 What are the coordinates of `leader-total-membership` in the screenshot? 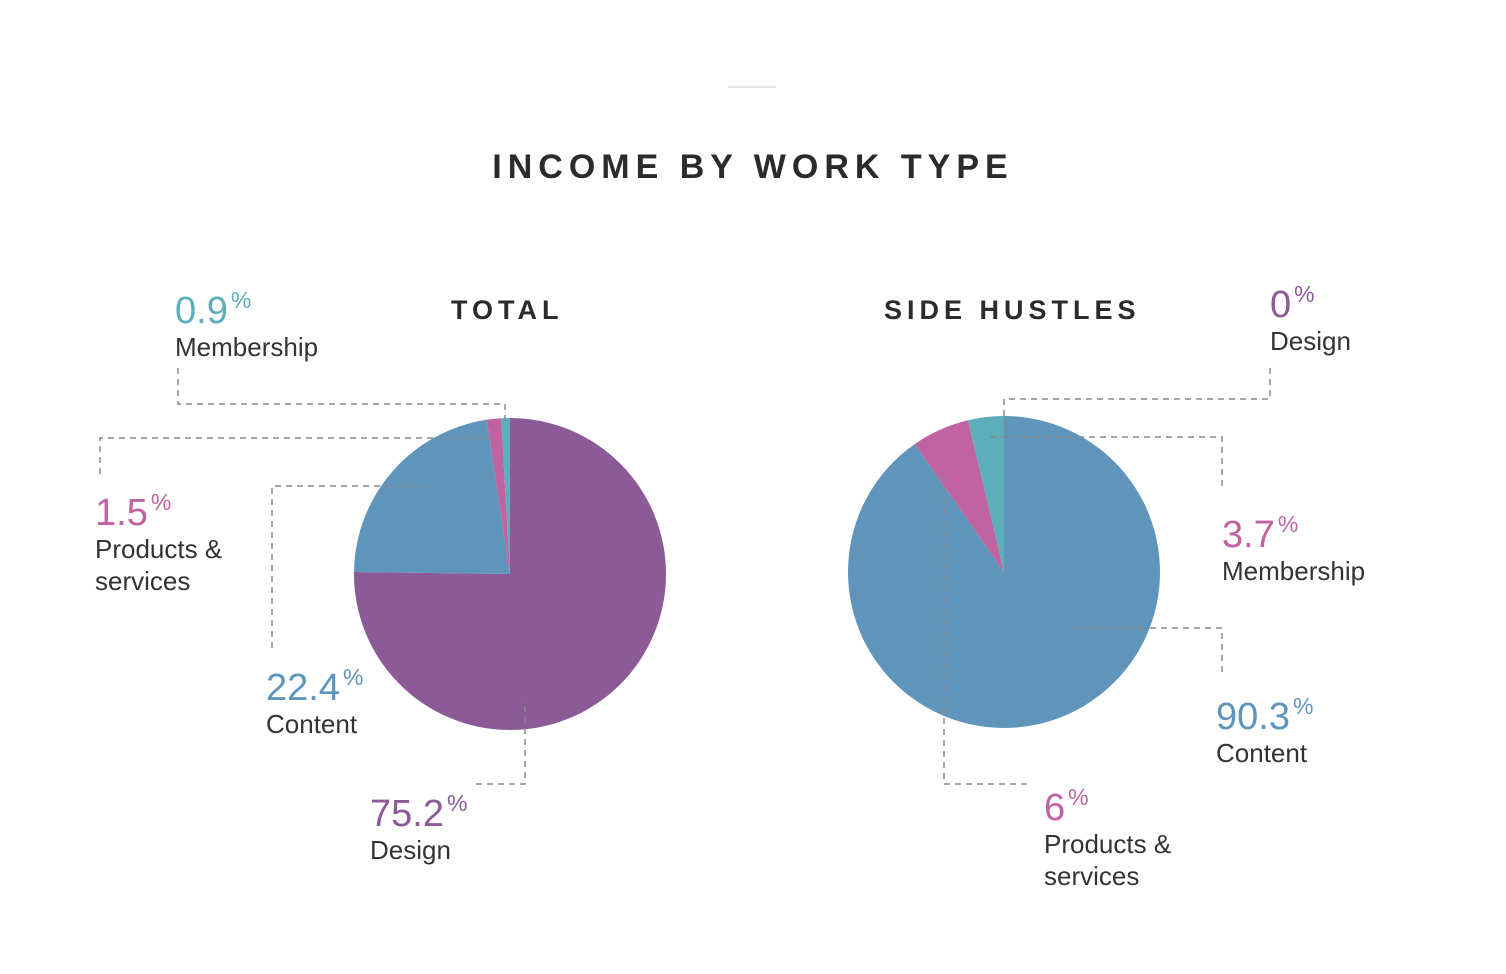 It's located at (341, 397).